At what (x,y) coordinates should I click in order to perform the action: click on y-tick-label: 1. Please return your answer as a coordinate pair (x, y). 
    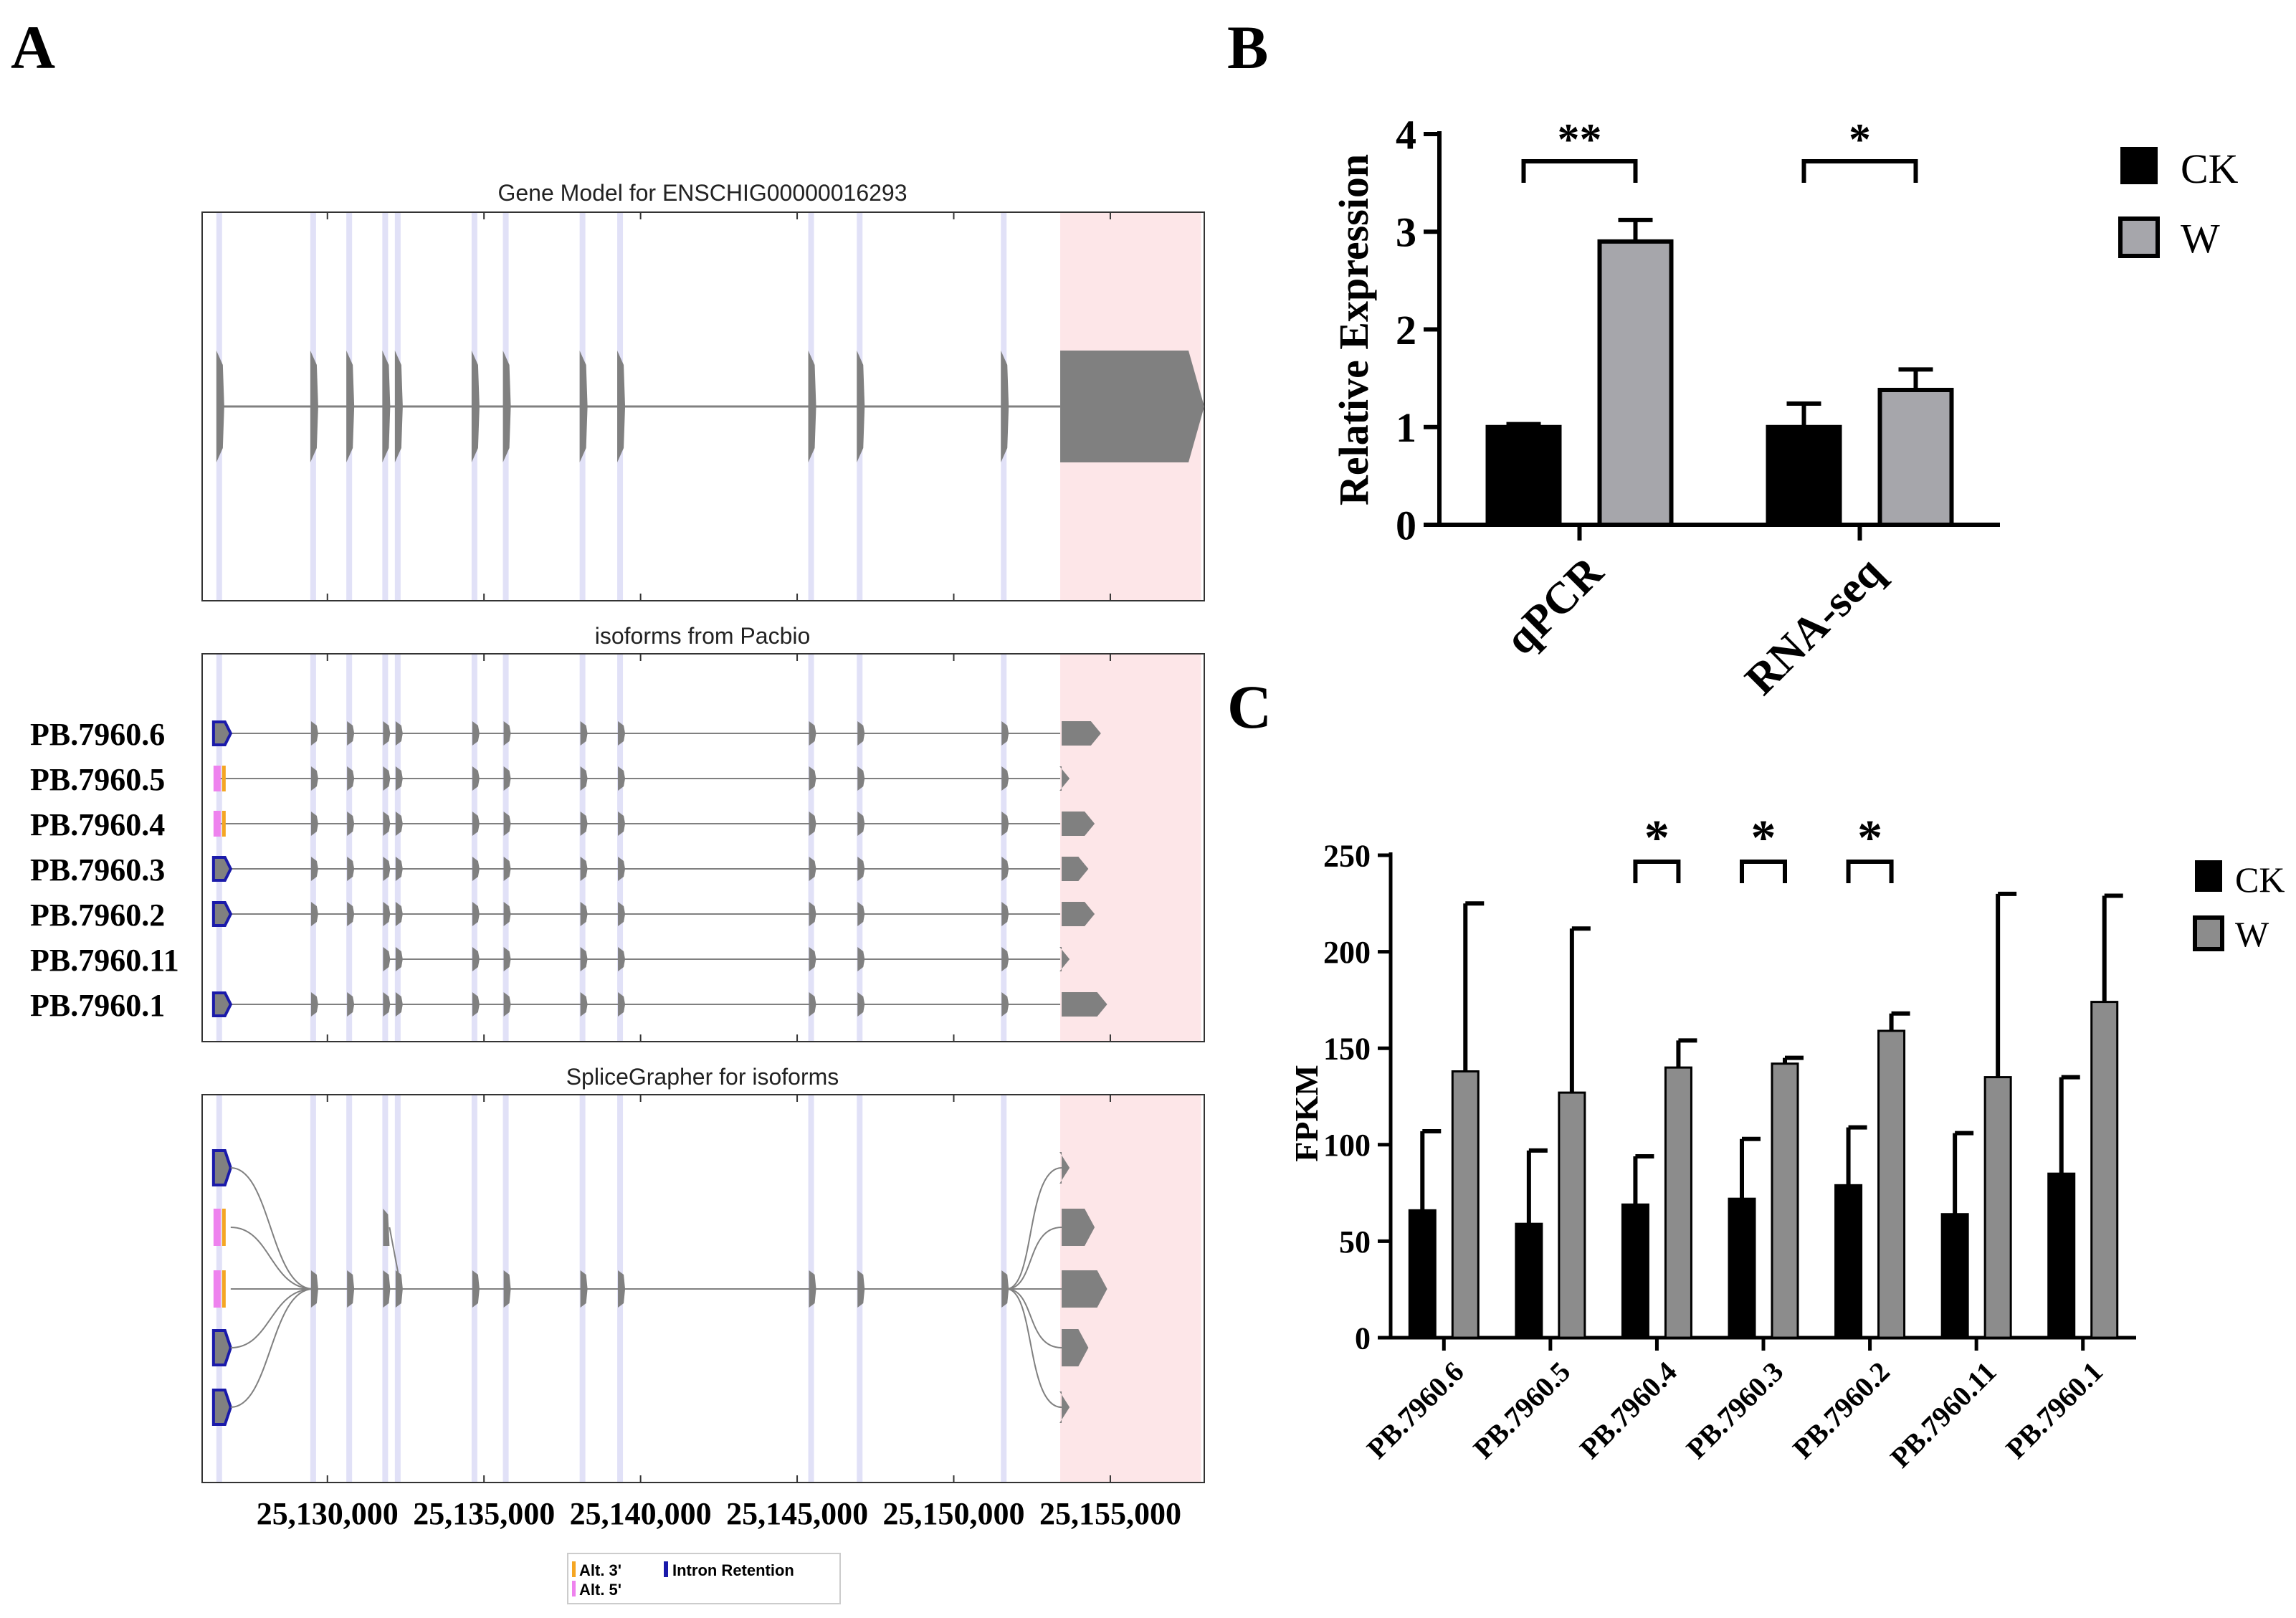
    Looking at the image, I should click on (1406, 427).